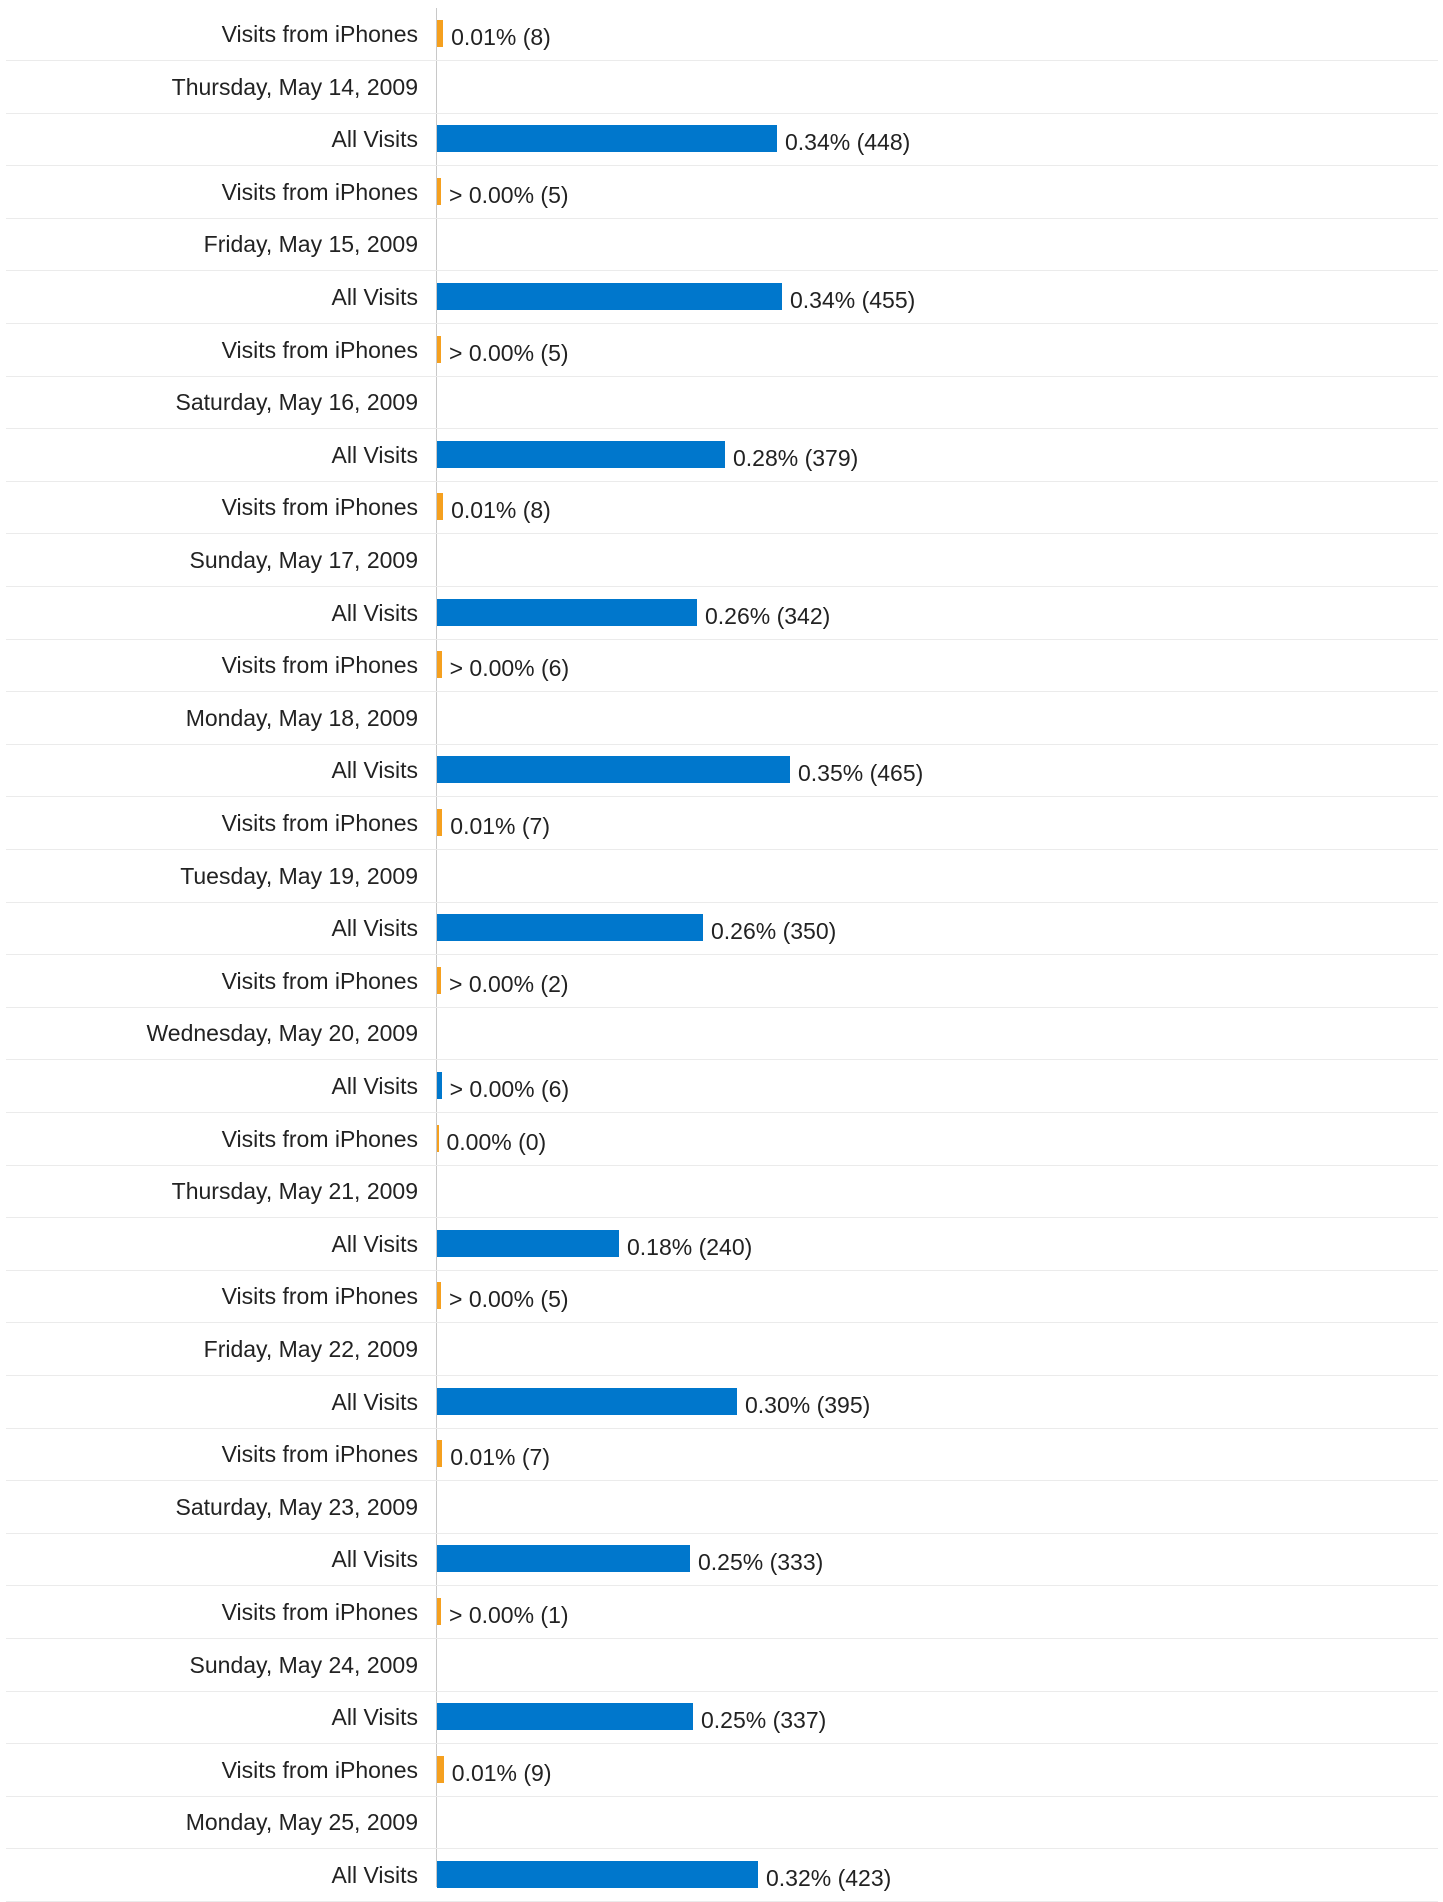  Describe the element at coordinates (509, 668) in the screenshot. I see `data-label: > 0.00% (6)` at that location.